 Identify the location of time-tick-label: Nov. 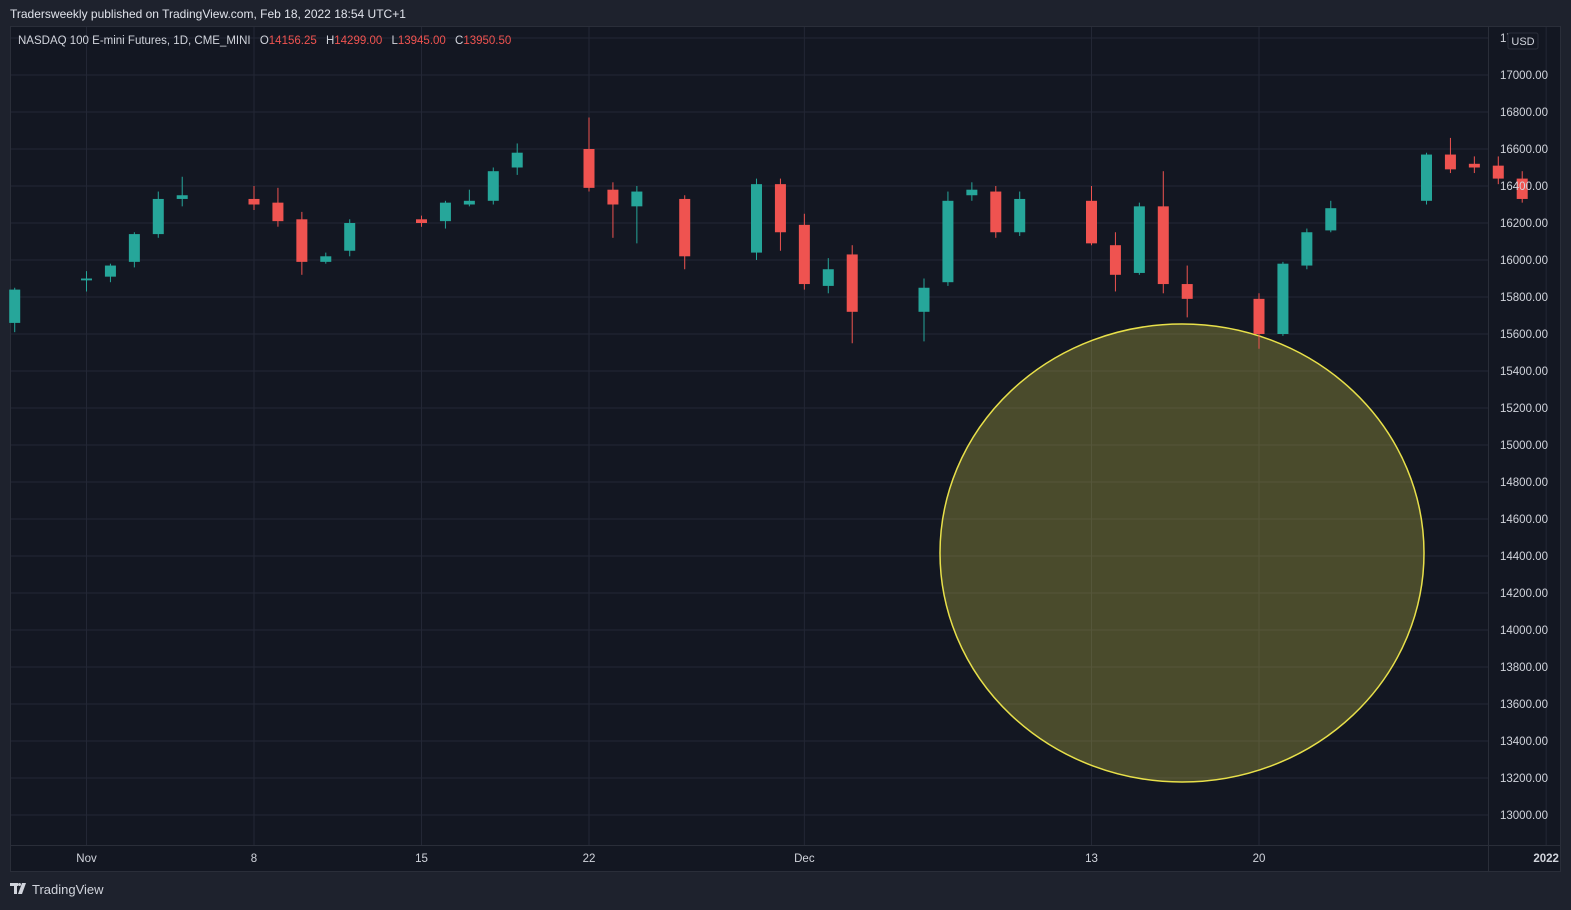
(86, 859).